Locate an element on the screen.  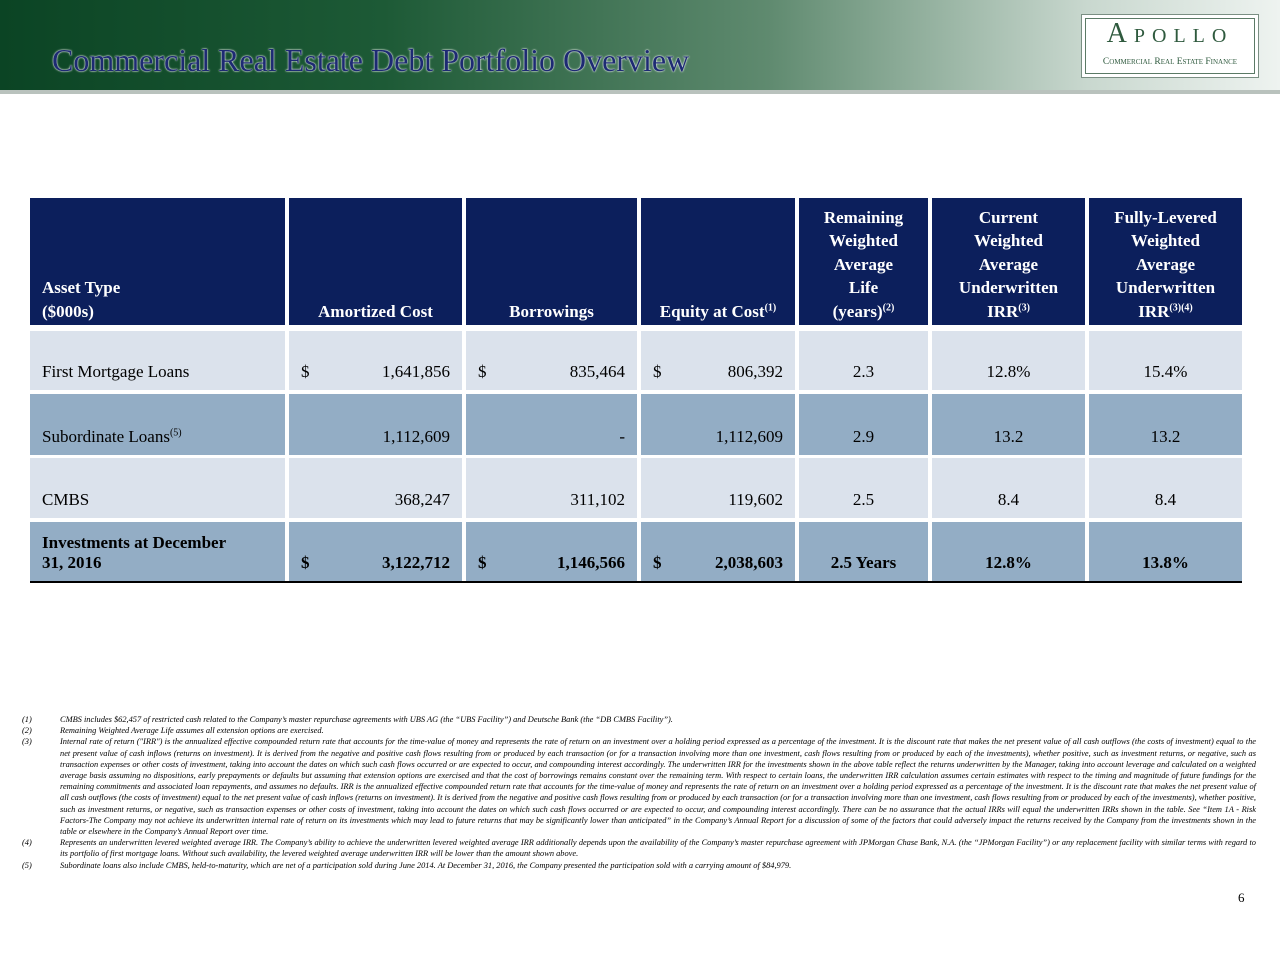
header-text: Weighted is located at coordinates (1165, 240).